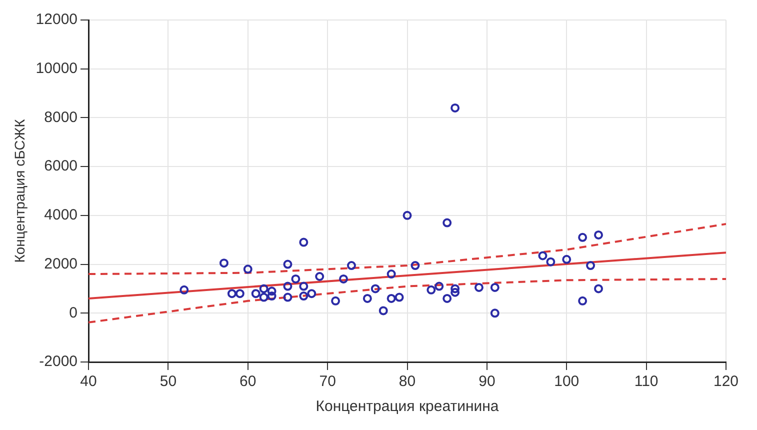  What do you see at coordinates (61, 117) in the screenshot?
I see `y-tick-label: 8000` at bounding box center [61, 117].